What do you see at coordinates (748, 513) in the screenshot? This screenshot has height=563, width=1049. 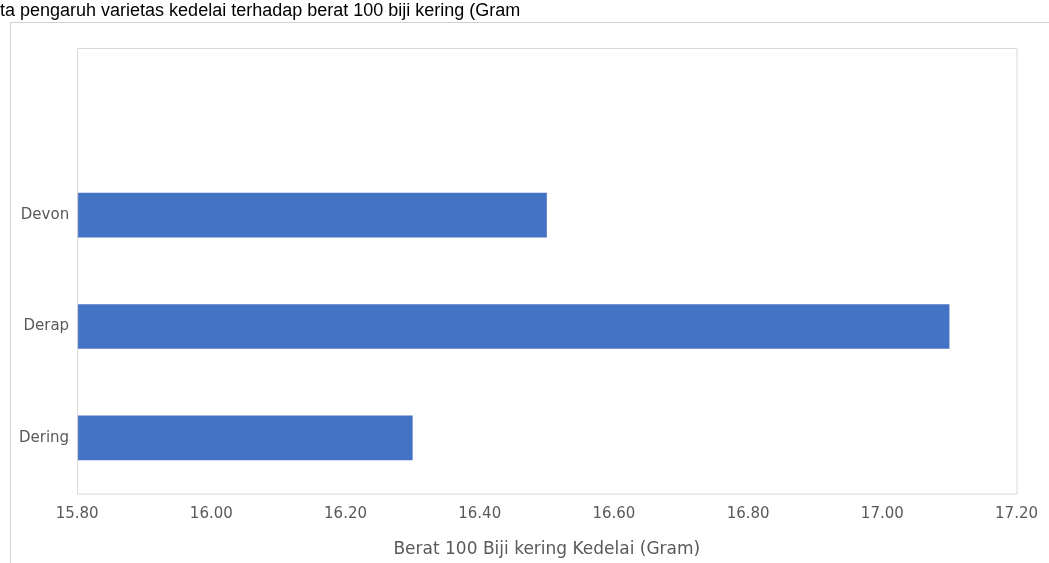 I see `x-tick-label: 16.80` at bounding box center [748, 513].